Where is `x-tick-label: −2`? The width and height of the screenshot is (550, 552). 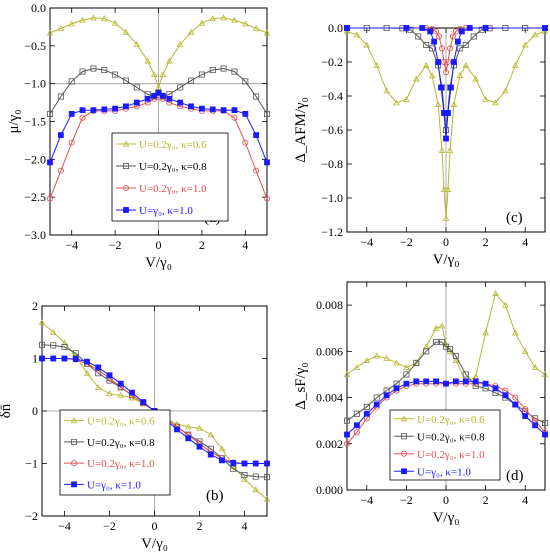 x-tick-label: −2 is located at coordinates (115, 245).